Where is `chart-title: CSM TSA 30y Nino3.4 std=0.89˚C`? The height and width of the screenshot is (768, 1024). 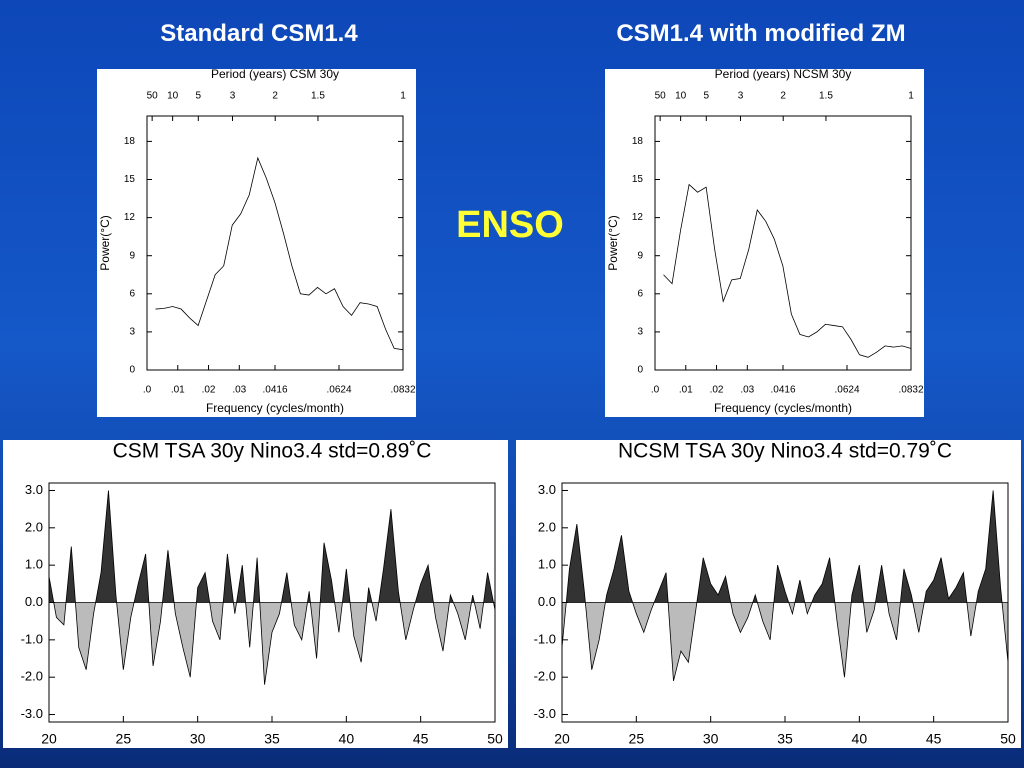
chart-title: CSM TSA 30y Nino3.4 std=0.89˚C is located at coordinates (272, 451).